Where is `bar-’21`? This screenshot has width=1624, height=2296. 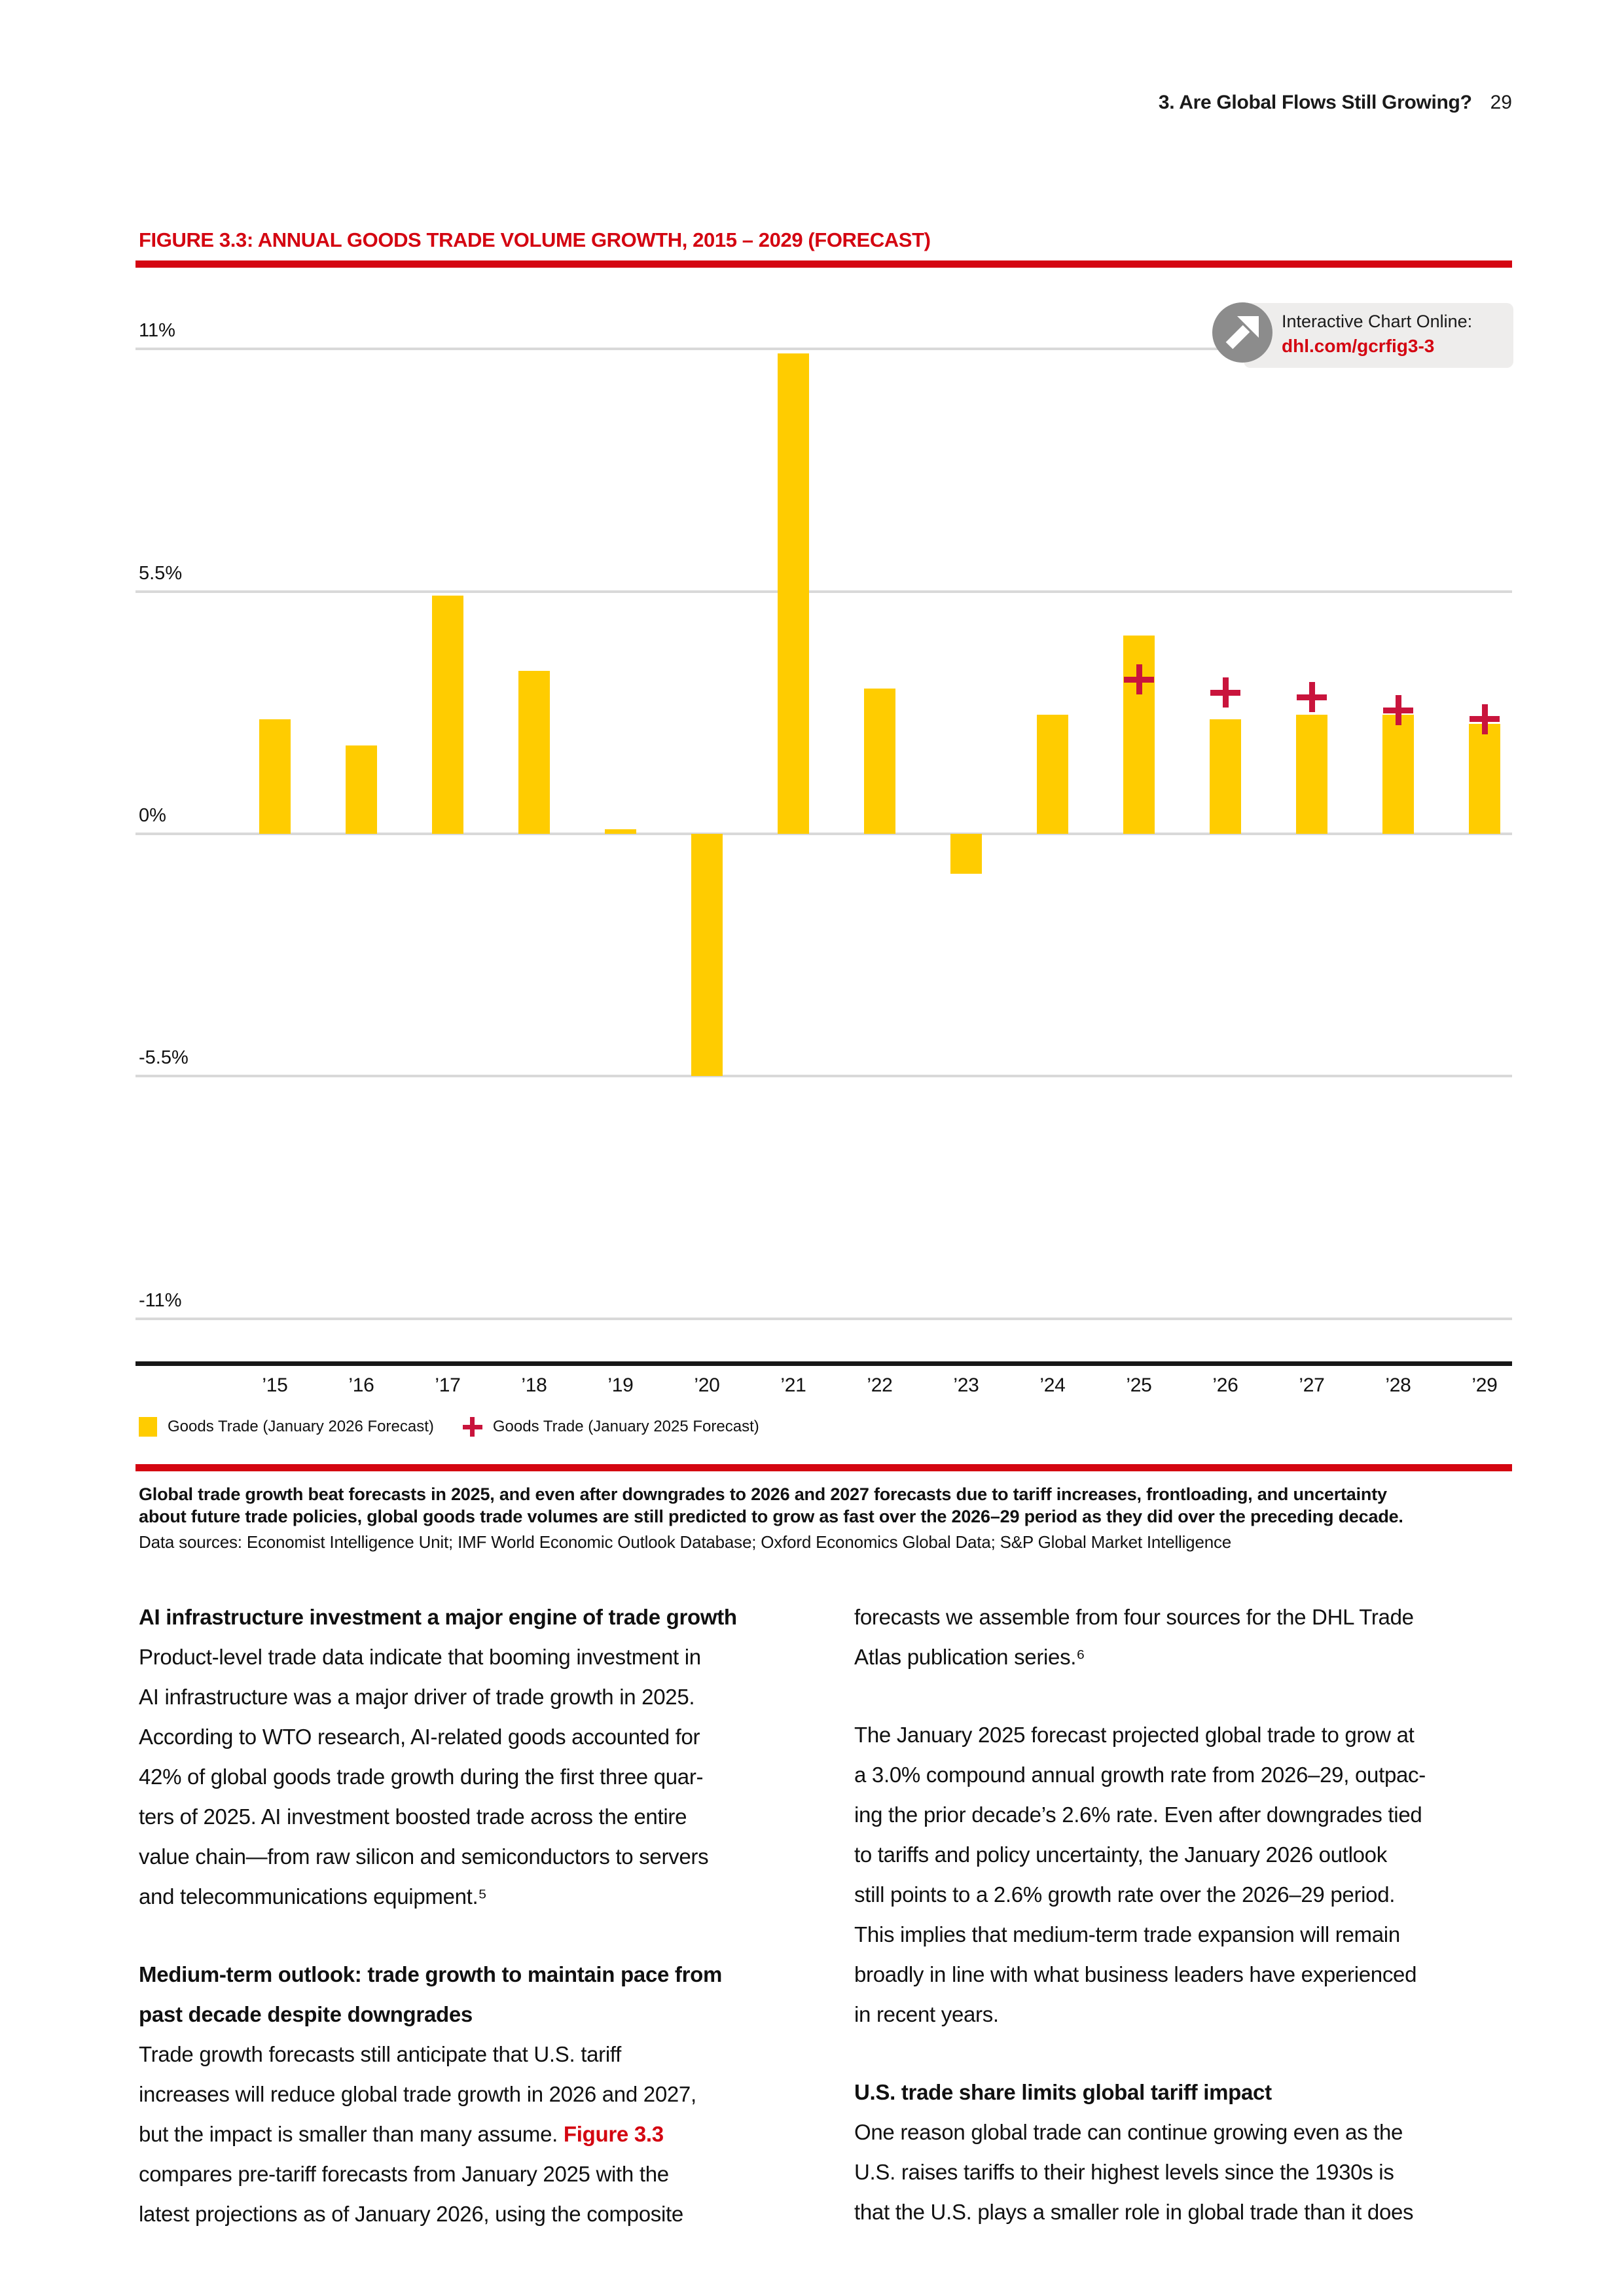 bar-’21 is located at coordinates (793, 593).